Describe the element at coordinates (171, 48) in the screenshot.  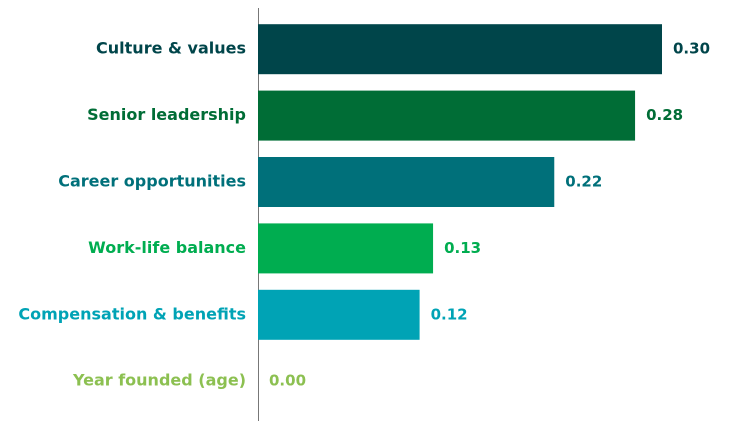
I see `category-label: Culture & values` at that location.